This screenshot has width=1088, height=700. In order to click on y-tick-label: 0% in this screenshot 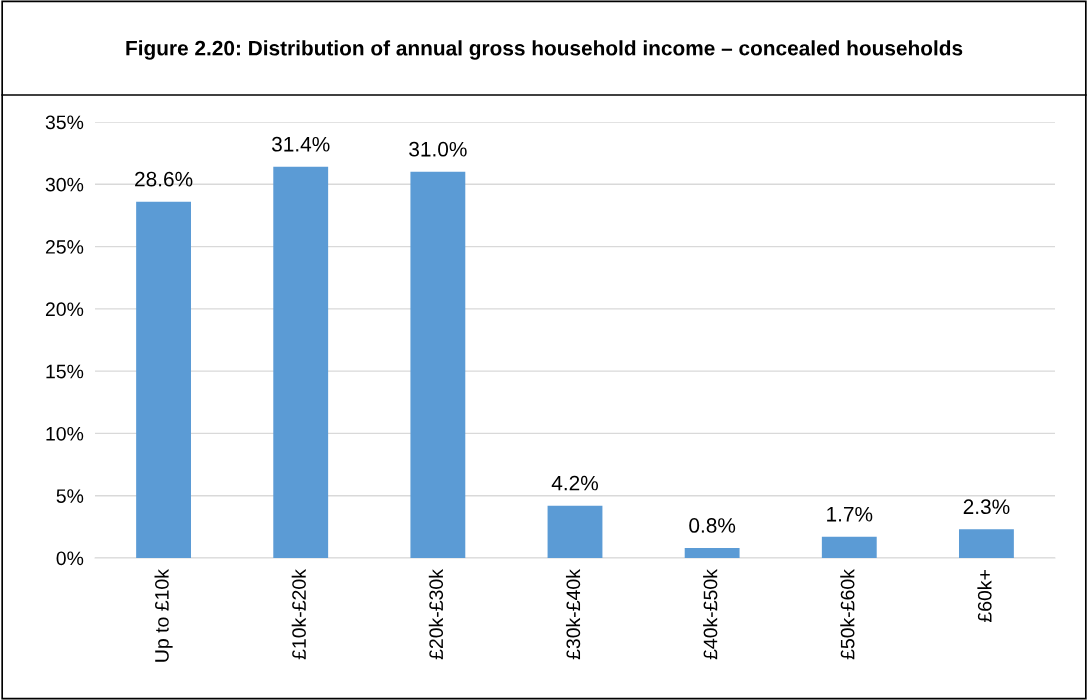, I will do `click(70, 558)`.